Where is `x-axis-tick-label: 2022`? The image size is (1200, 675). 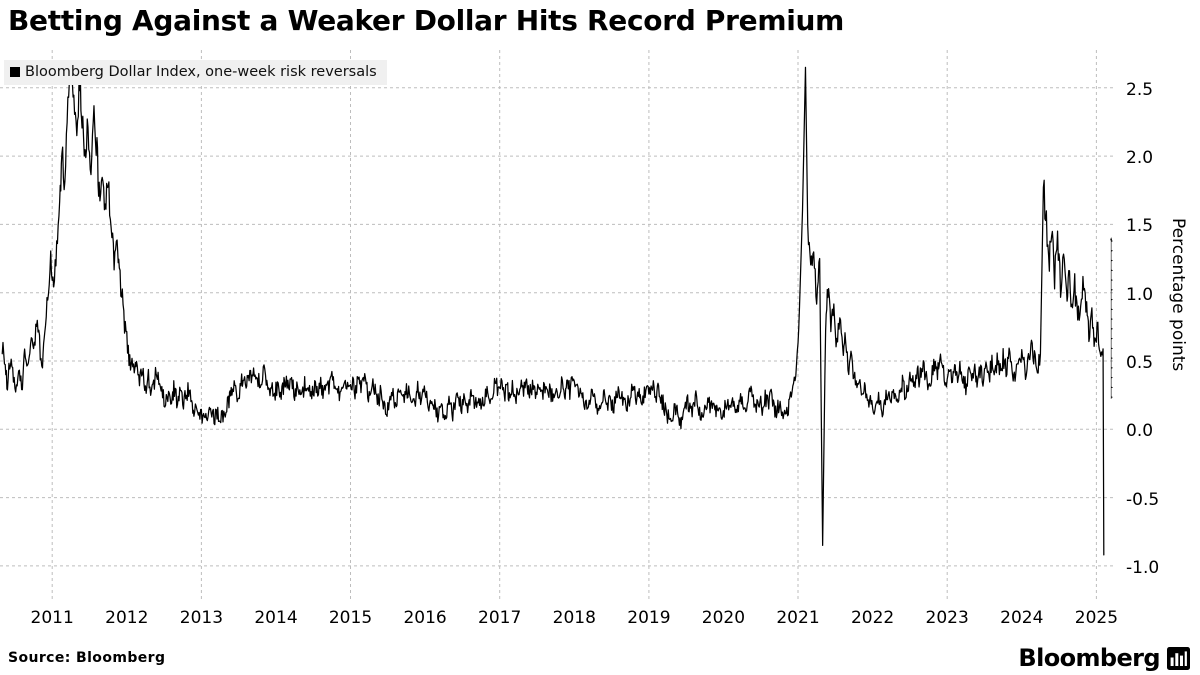
x-axis-tick-label: 2022 is located at coordinates (872, 618).